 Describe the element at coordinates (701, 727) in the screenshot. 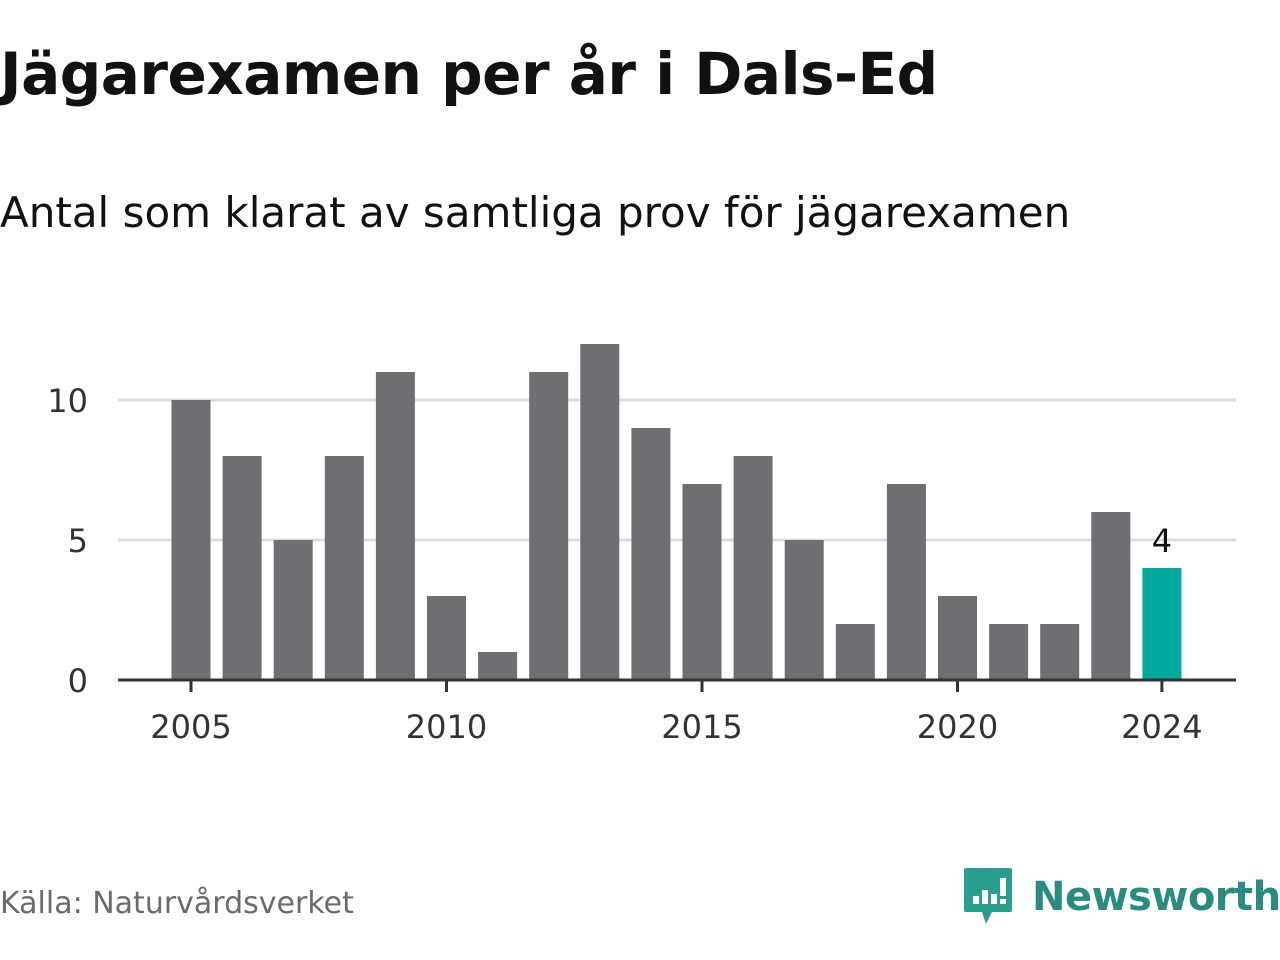

I see `x-tick-label: 2015` at that location.